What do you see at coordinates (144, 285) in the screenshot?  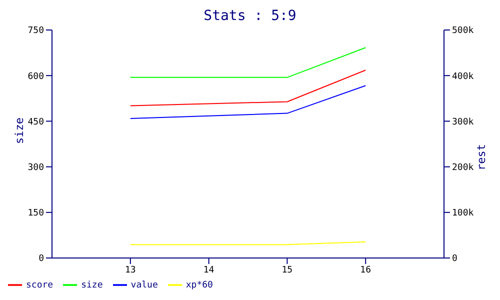 I see `legend-label: value` at bounding box center [144, 285].